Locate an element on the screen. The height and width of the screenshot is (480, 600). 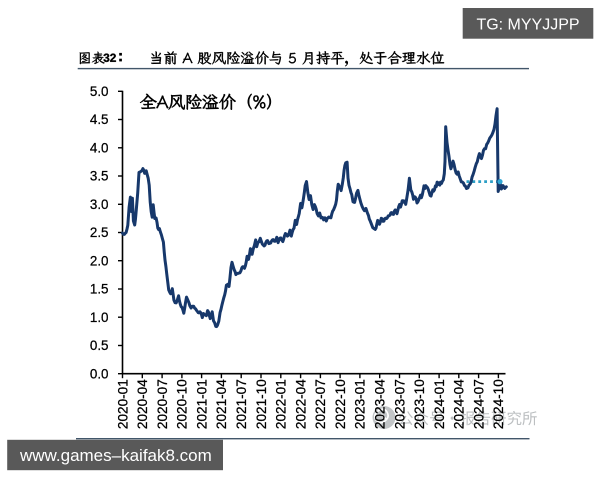
svg-text: 1.0 is located at coordinates (99, 317).